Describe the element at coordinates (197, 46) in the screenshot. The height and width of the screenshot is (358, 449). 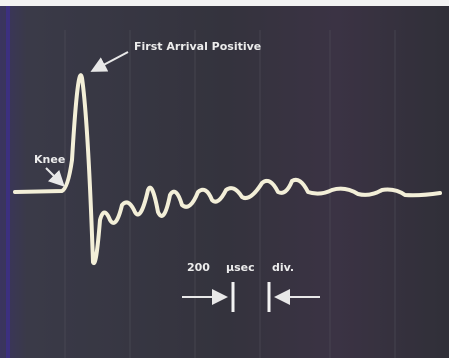
I see `first-arrival-label: First Arrival Positive` at that location.